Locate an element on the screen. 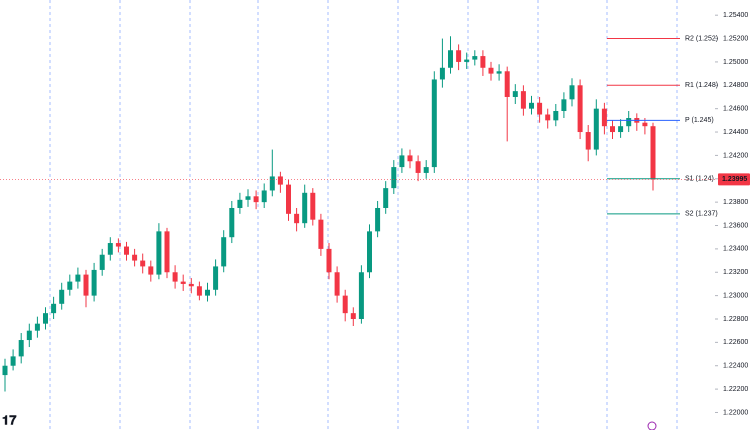 The image size is (750, 430). y-tick-label: 1.24200 is located at coordinates (735, 155).